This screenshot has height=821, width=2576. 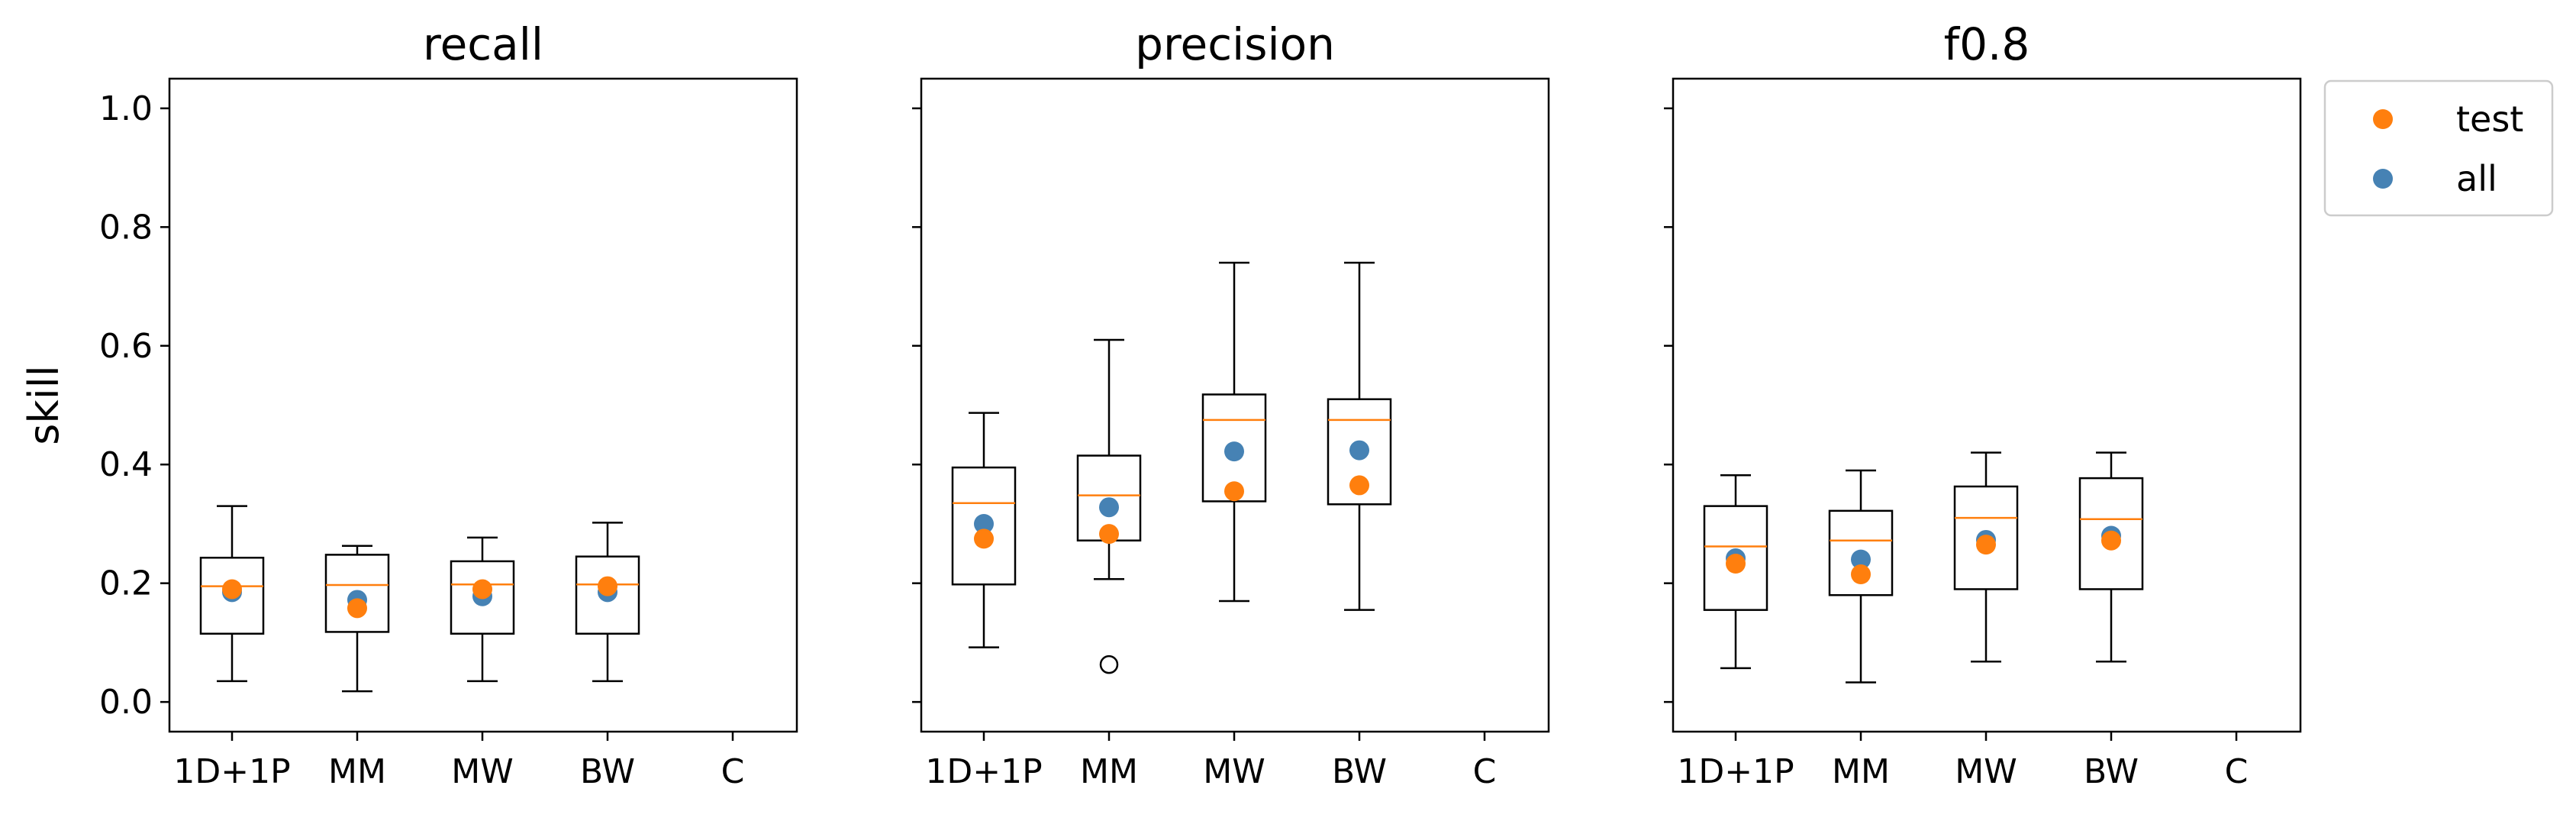 I want to click on x-tick-label-0-2: MW, so click(x=482, y=771).